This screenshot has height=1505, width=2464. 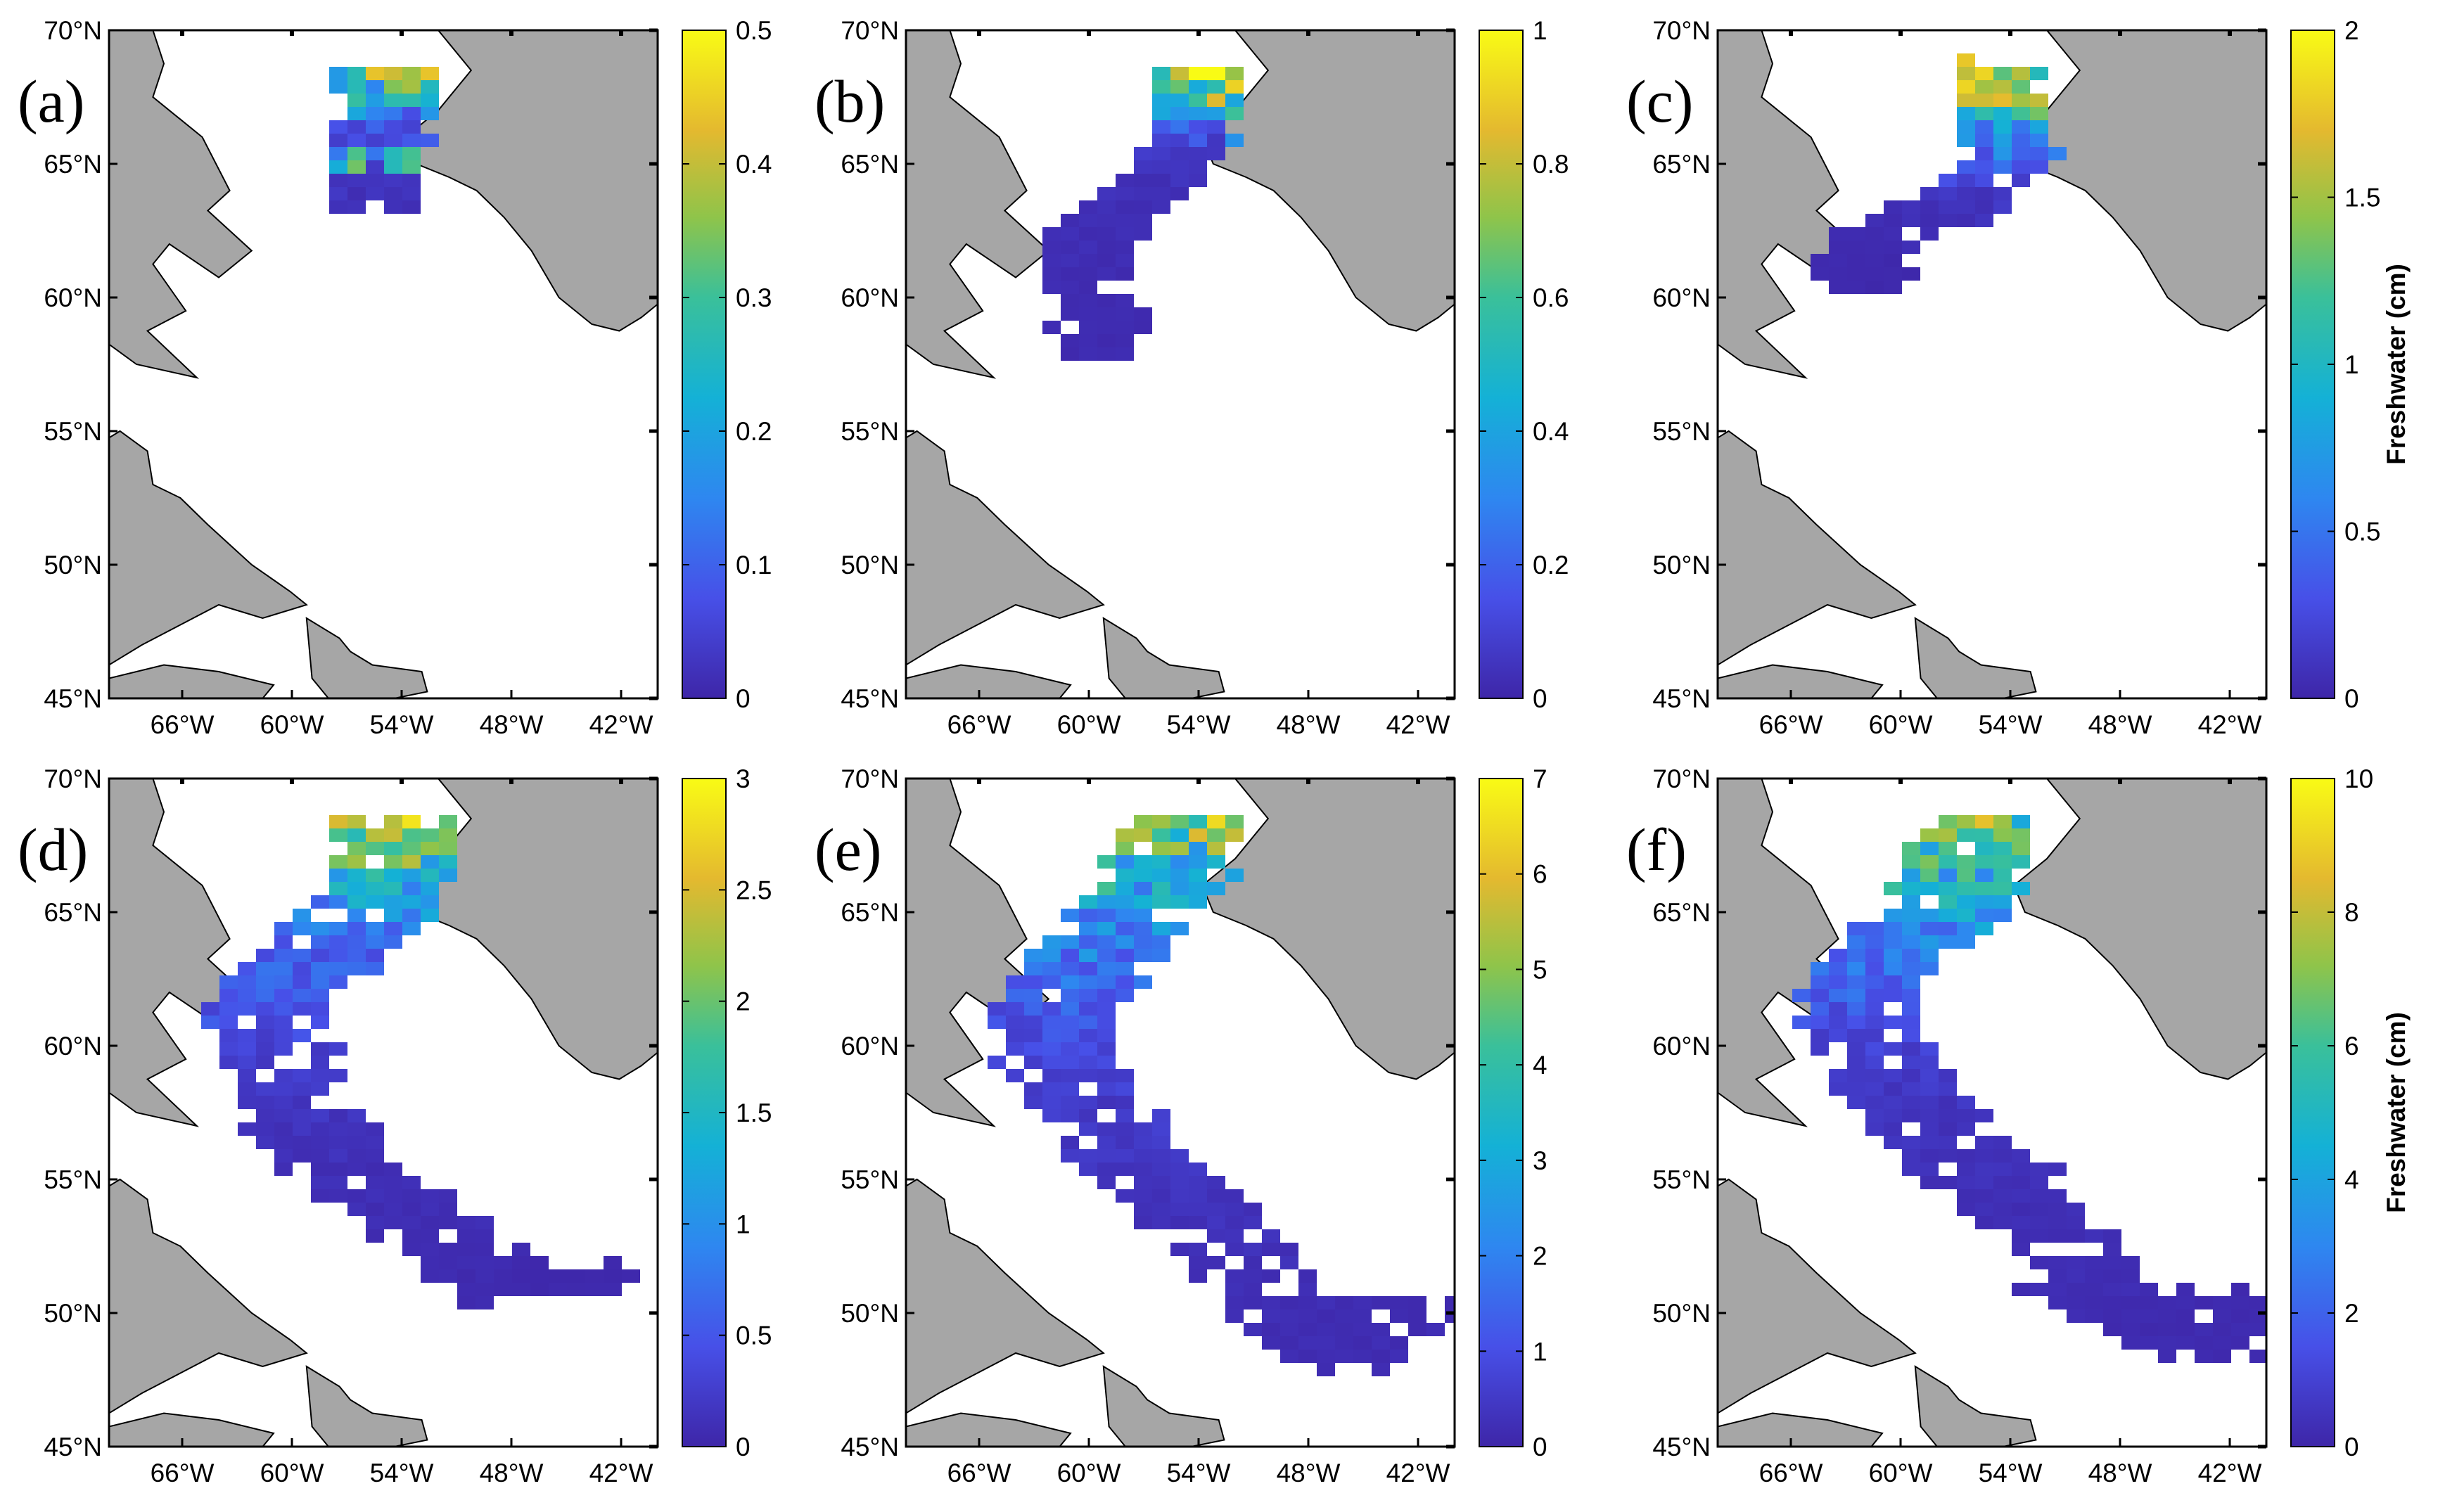 What do you see at coordinates (743, 778) in the screenshot?
I see `colorbar-tick-label: 3` at bounding box center [743, 778].